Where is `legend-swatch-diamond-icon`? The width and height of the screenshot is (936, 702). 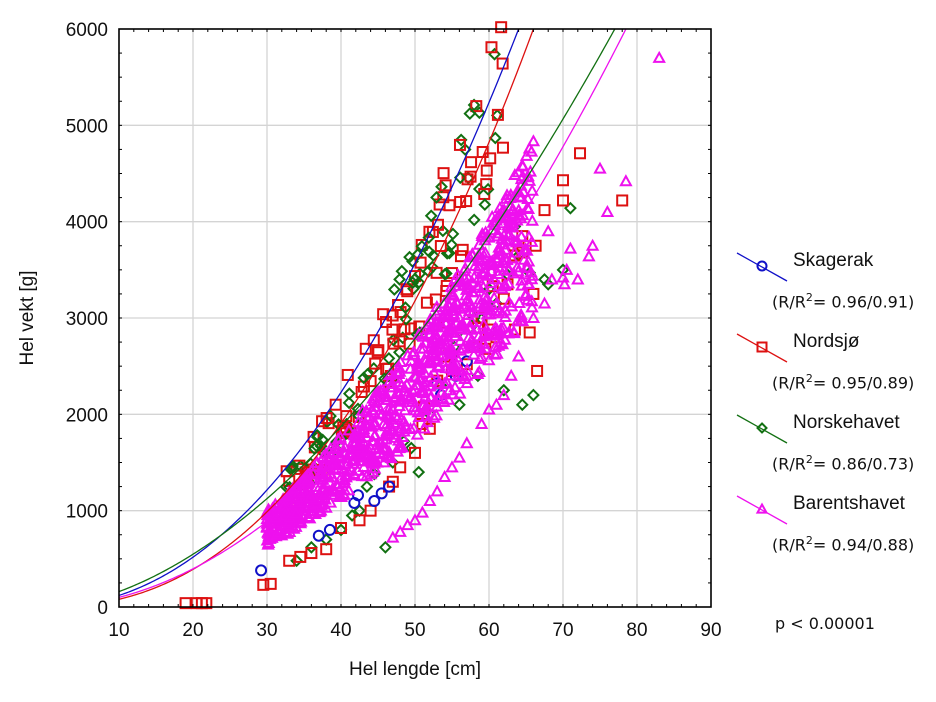
legend-swatch-diamond-icon is located at coordinates (762, 429).